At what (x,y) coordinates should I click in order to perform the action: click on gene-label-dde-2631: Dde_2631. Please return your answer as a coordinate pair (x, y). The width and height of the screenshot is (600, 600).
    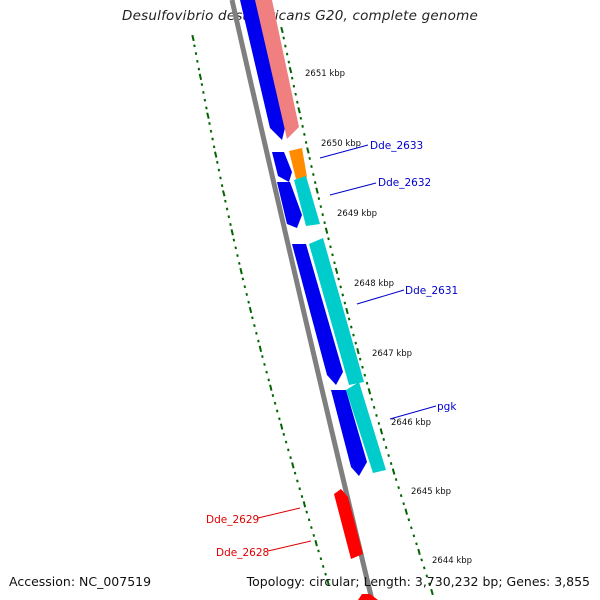
    Looking at the image, I should click on (431, 291).